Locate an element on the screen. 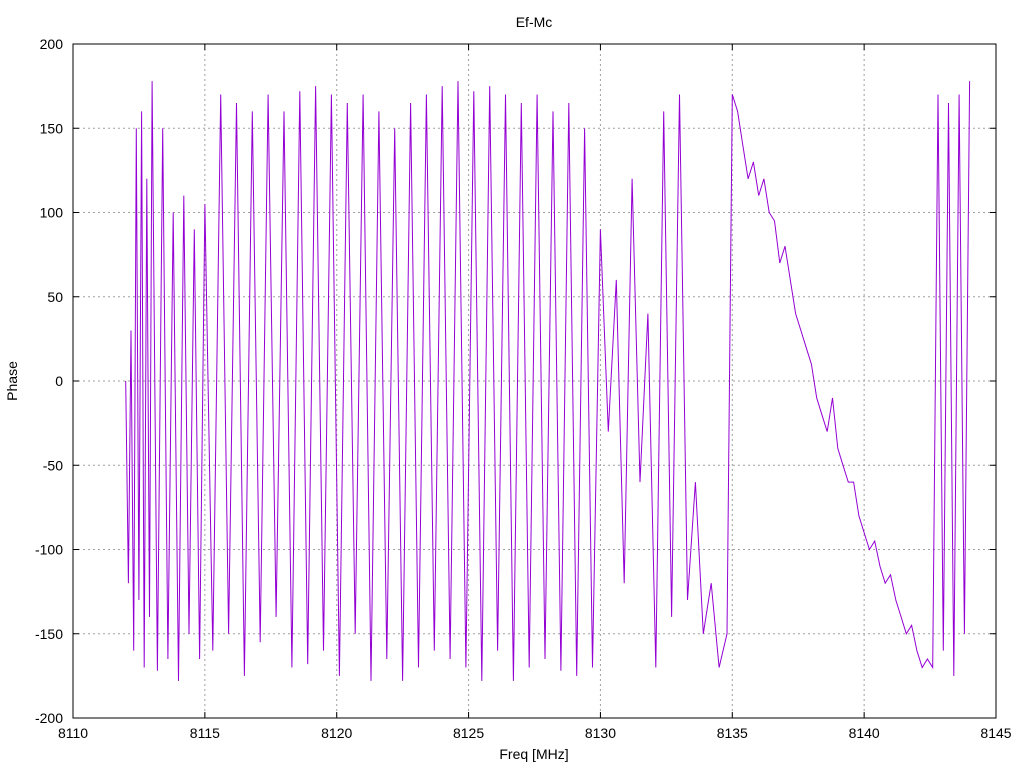 The width and height of the screenshot is (1024, 768). x-tick-label: 8125 is located at coordinates (468, 733).